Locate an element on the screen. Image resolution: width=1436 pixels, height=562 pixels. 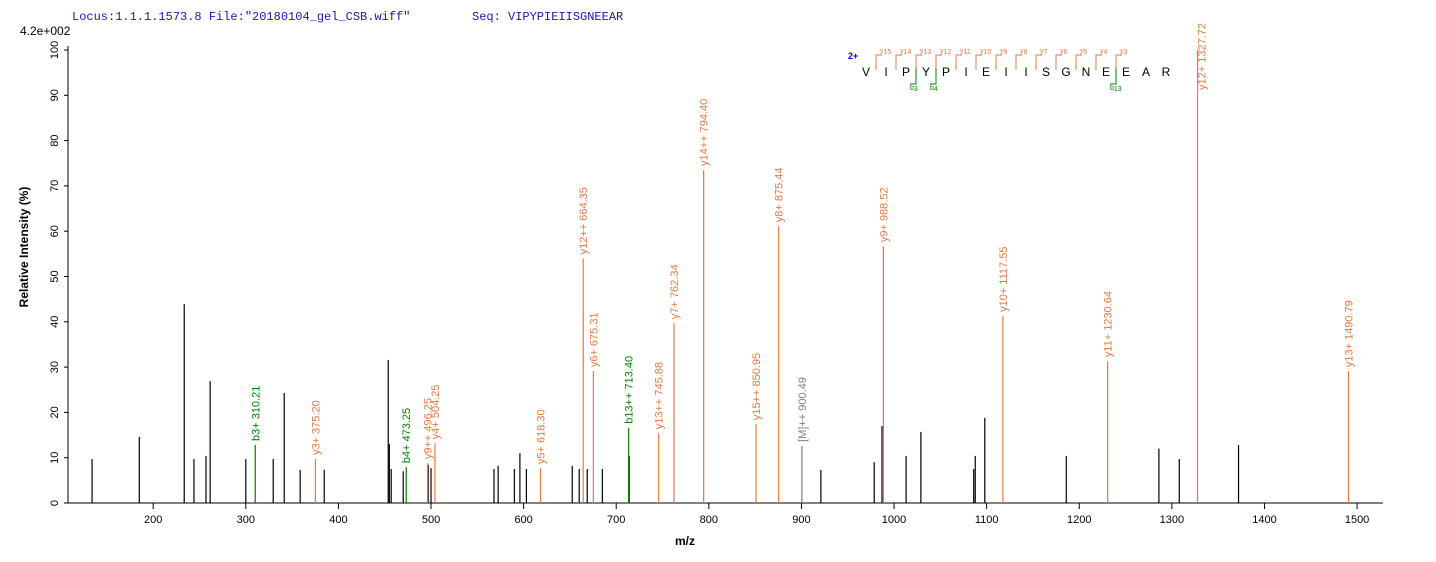
y-tick-label: 30 is located at coordinates (55, 367).